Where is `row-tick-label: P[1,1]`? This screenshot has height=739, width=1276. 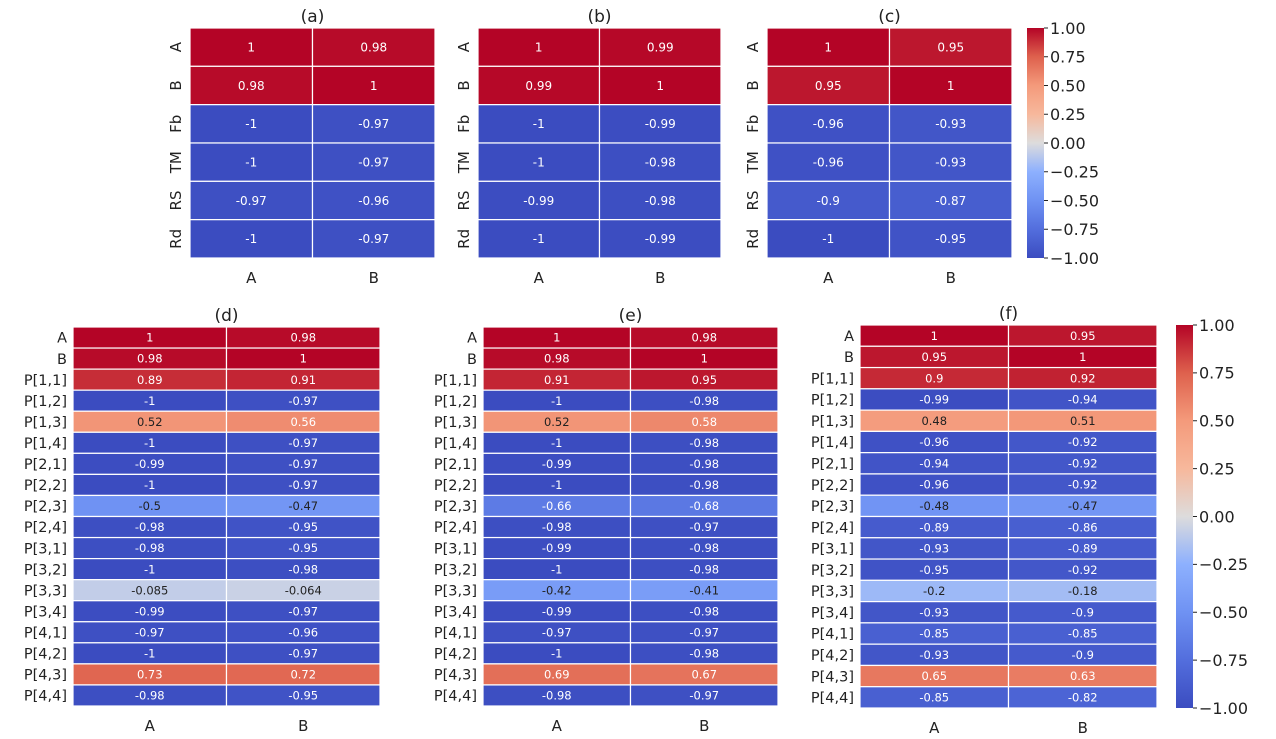 row-tick-label: P[1,1] is located at coordinates (455, 381).